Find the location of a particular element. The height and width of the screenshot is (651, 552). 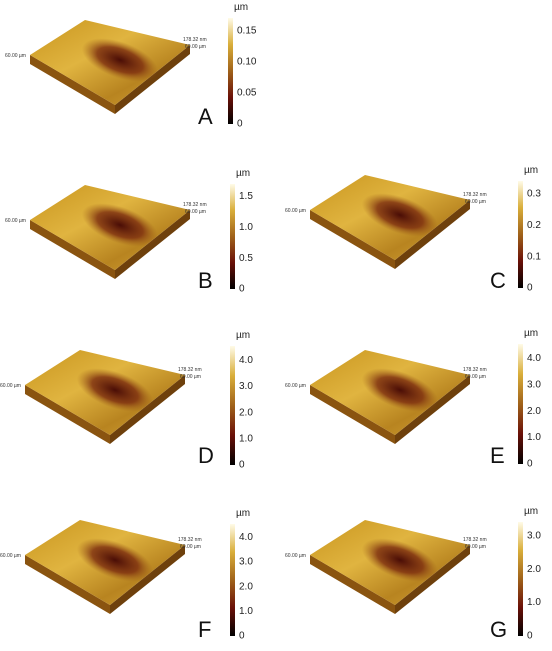

colorbar-tick: 0.2 is located at coordinates (534, 225).